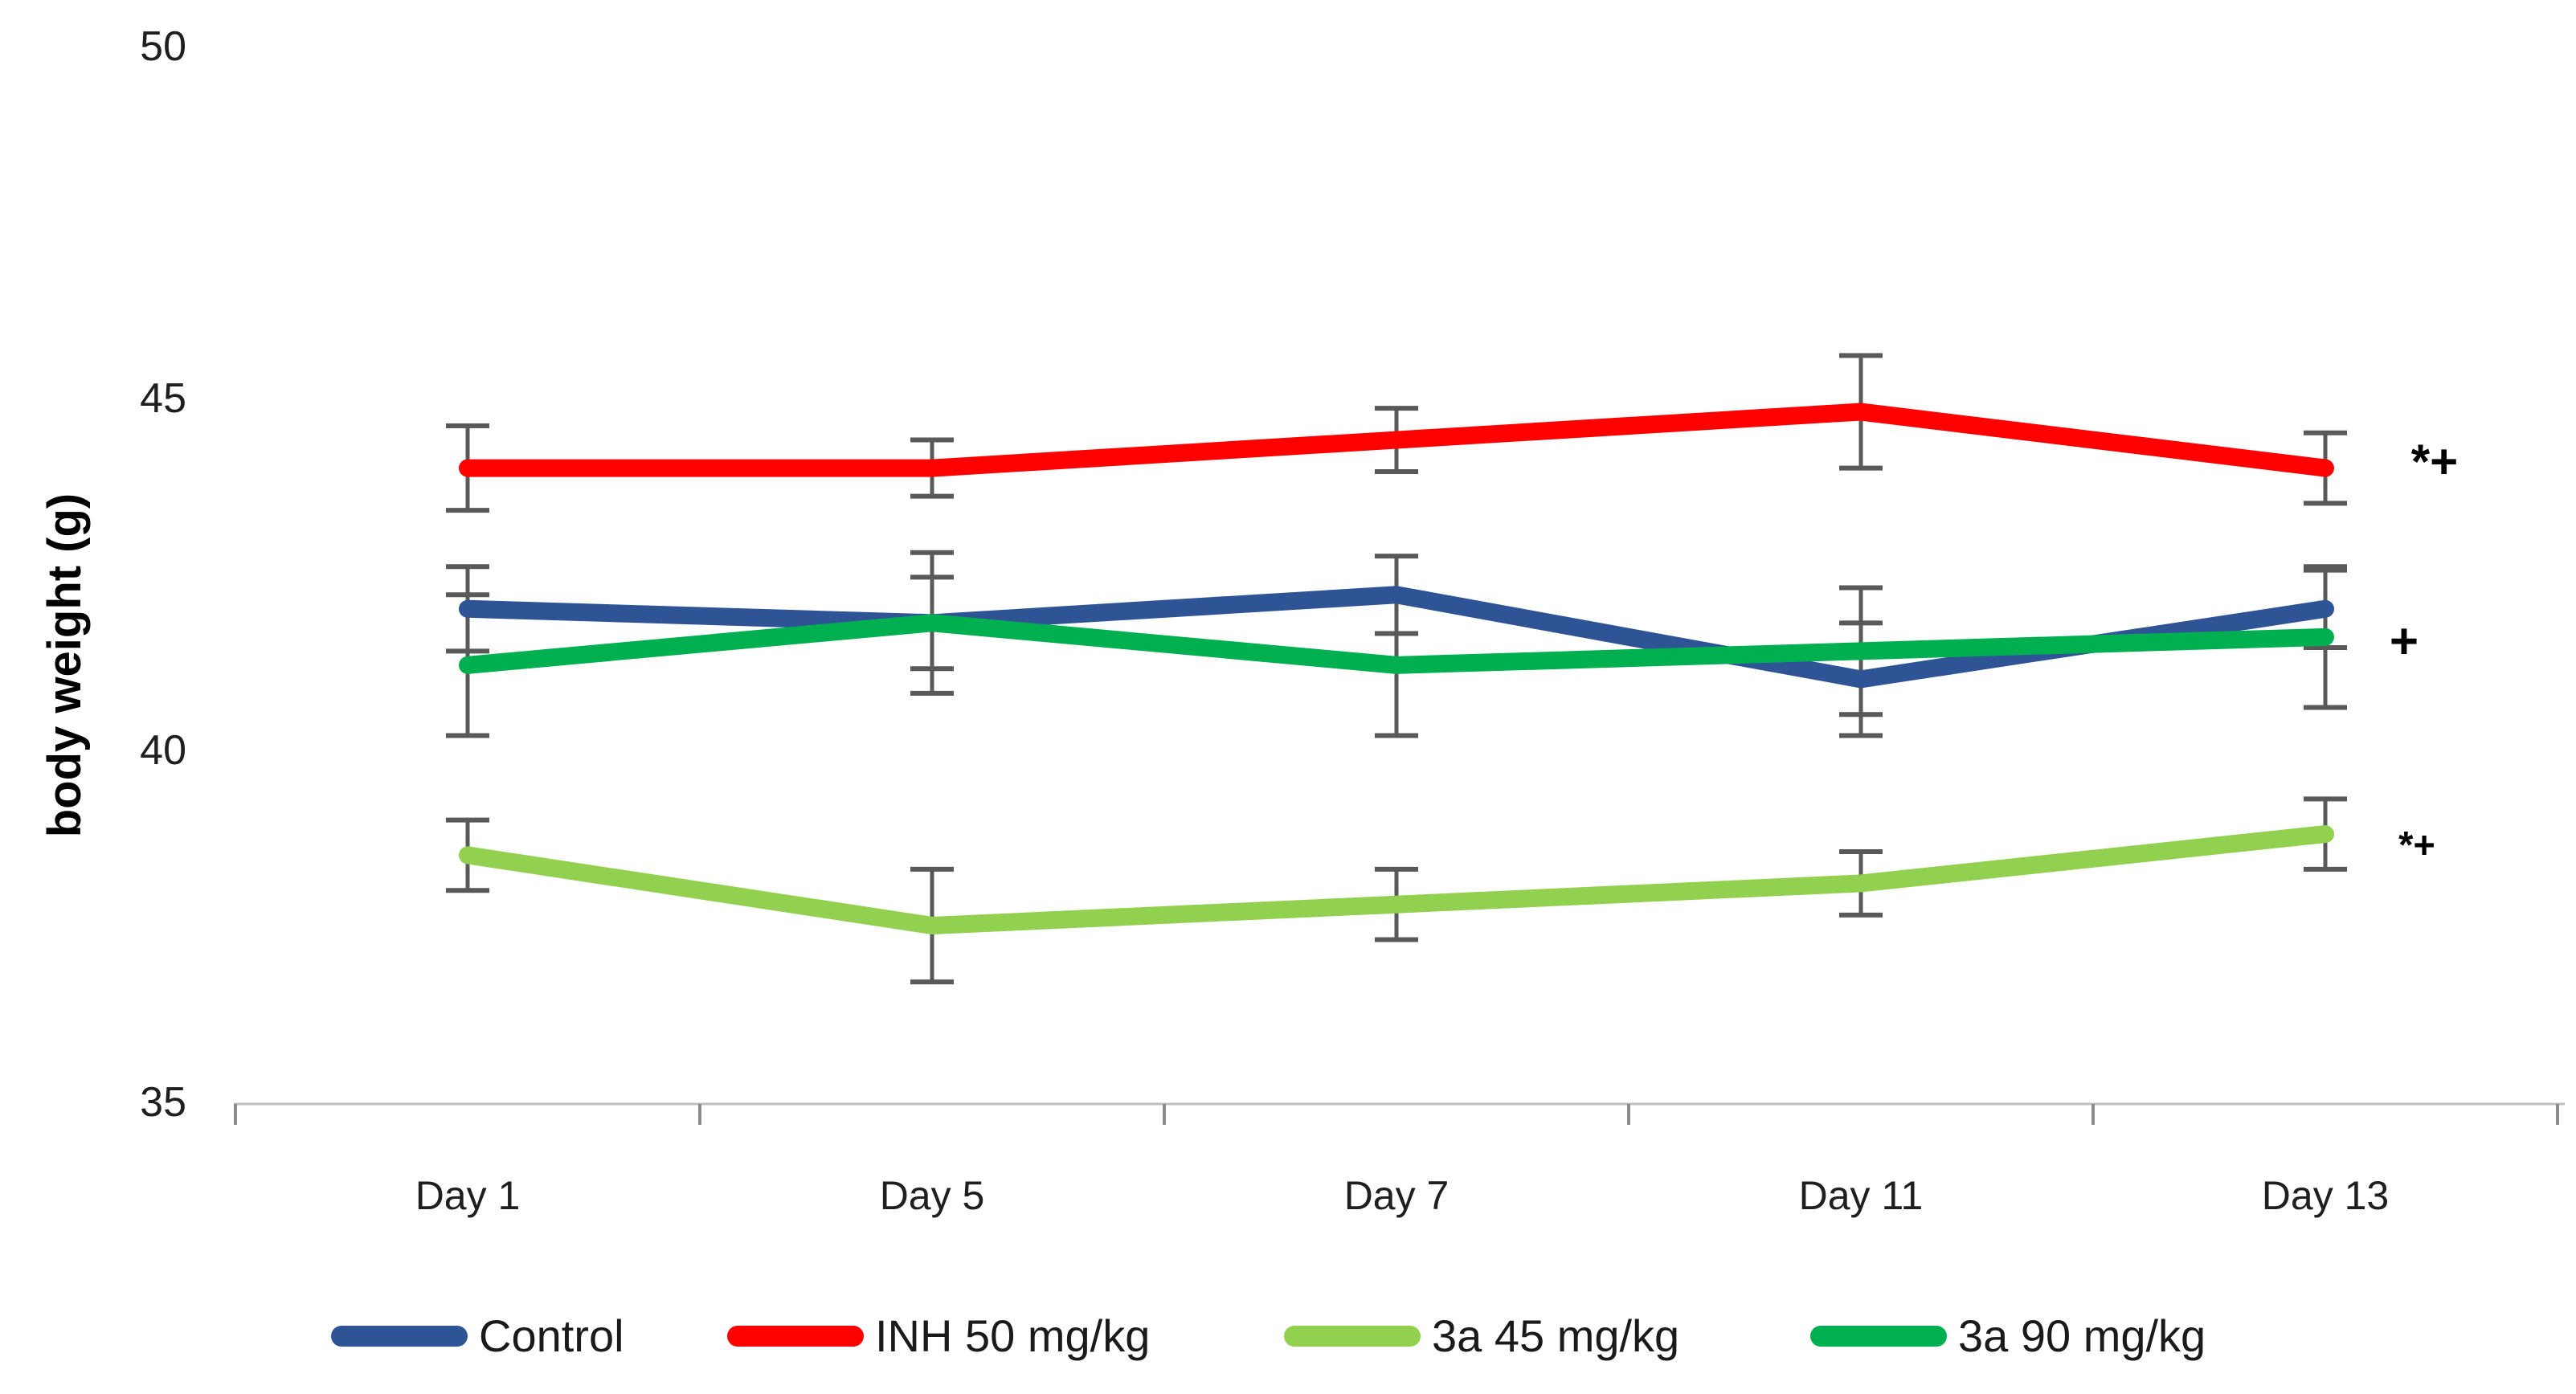 The height and width of the screenshot is (1394, 2576). I want to click on legend-swatch-inh-50-mg-kg, so click(795, 1336).